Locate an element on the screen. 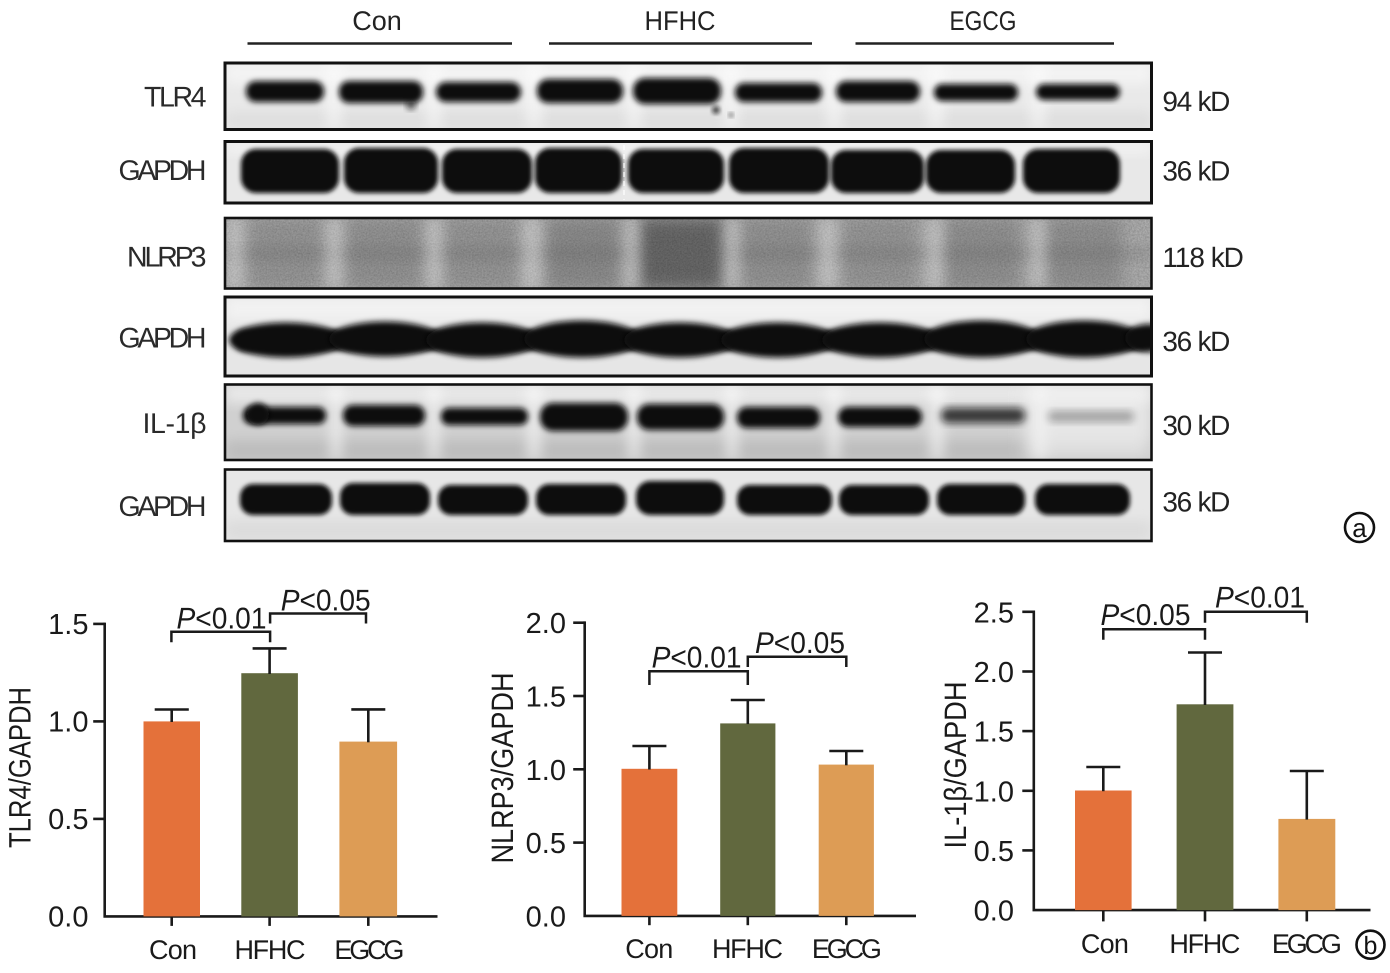 The width and height of the screenshot is (1390, 973). svg-text: b is located at coordinates (1371, 946).